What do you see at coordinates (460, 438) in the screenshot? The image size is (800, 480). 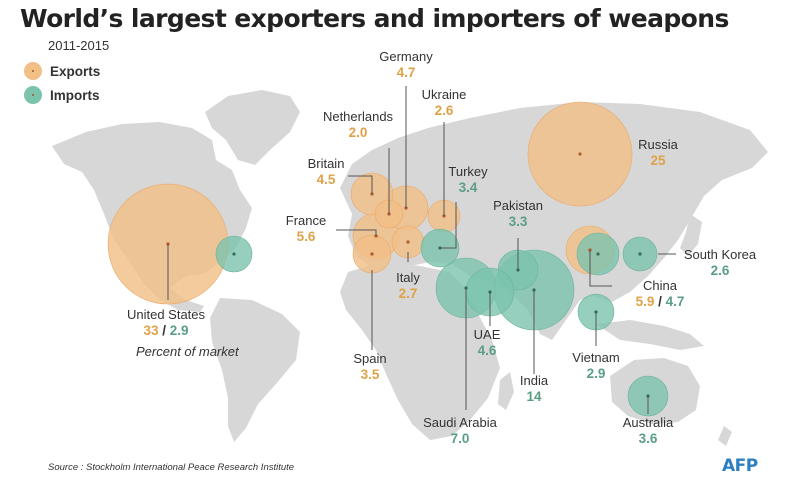 I see `import-value: 7.0` at bounding box center [460, 438].